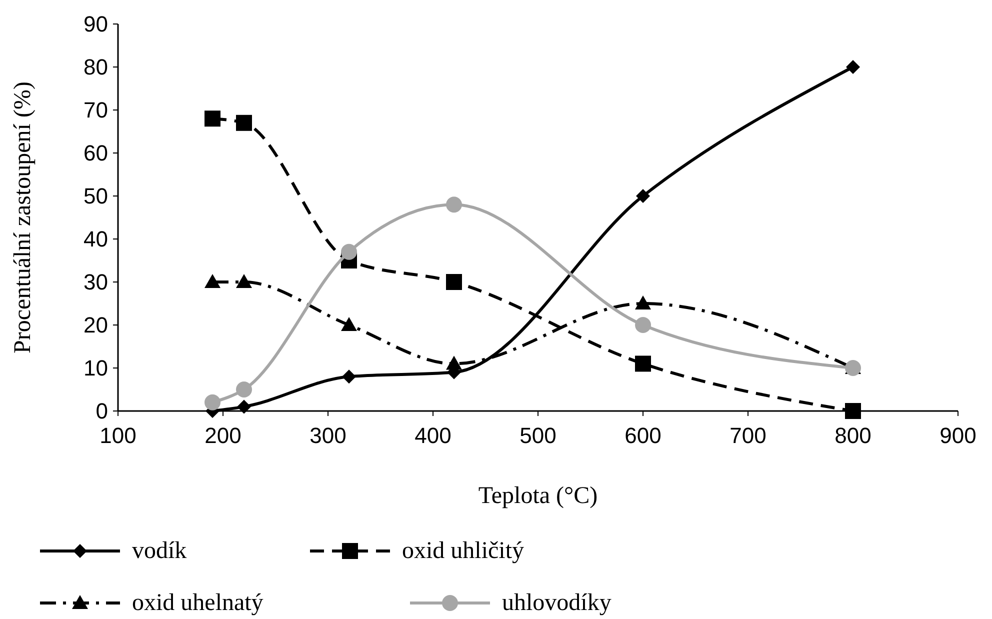 This screenshot has height=619, width=992. Describe the element at coordinates (853, 435) in the screenshot. I see `x-tick-label: 800` at that location.